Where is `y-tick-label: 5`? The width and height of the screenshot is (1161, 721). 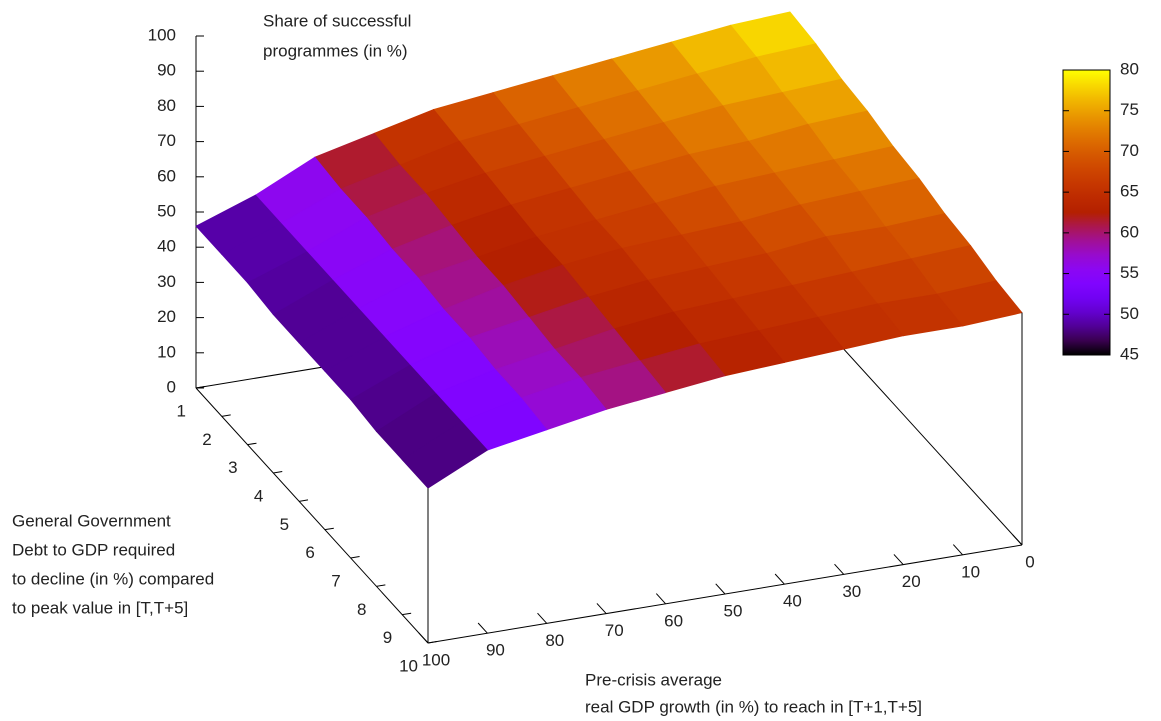 y-tick-label: 5 is located at coordinates (284, 524).